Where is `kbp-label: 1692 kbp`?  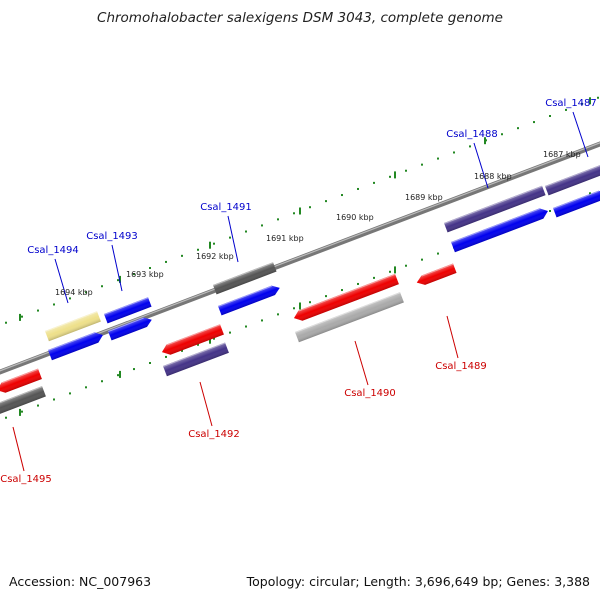
kbp-label: 1692 kbp is located at coordinates (215, 256).